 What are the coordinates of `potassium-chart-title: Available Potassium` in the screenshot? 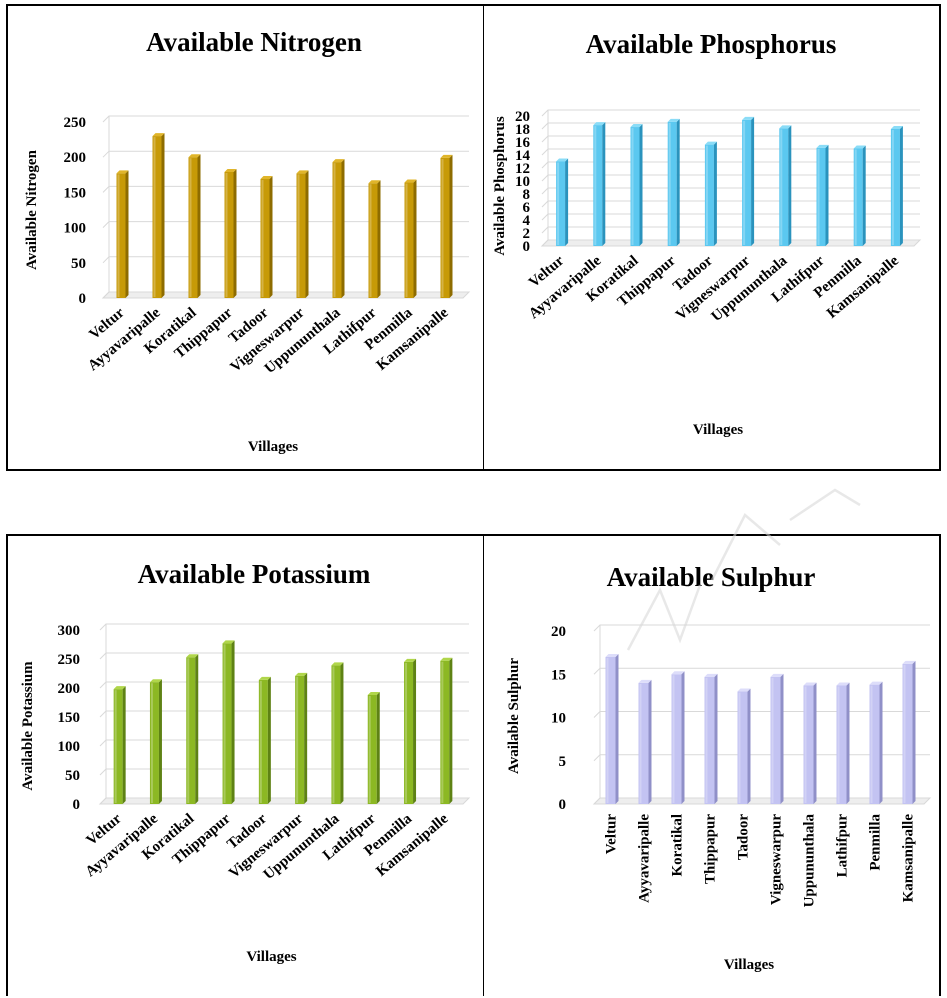 It's located at (254, 574).